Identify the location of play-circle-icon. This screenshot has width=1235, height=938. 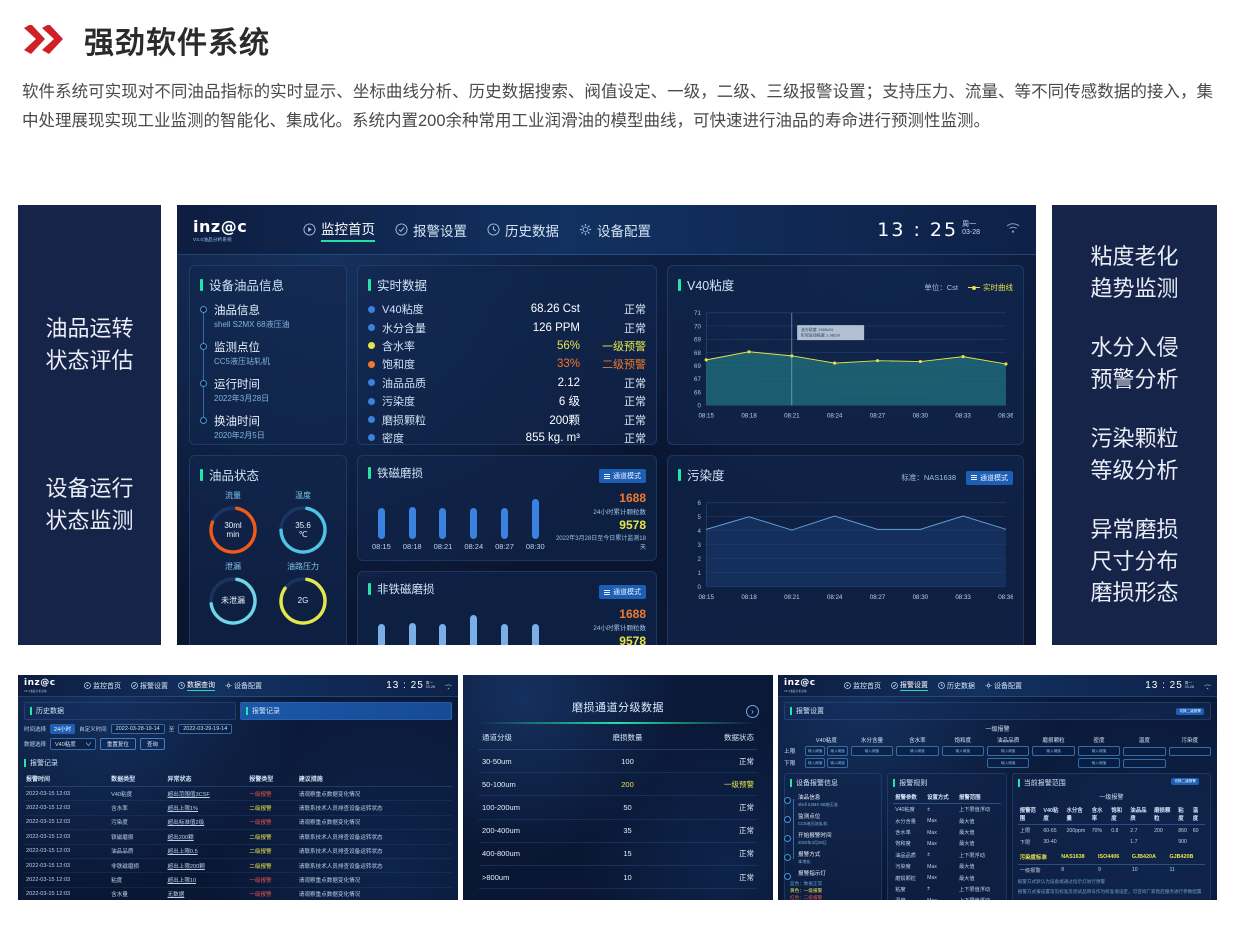
(847, 685).